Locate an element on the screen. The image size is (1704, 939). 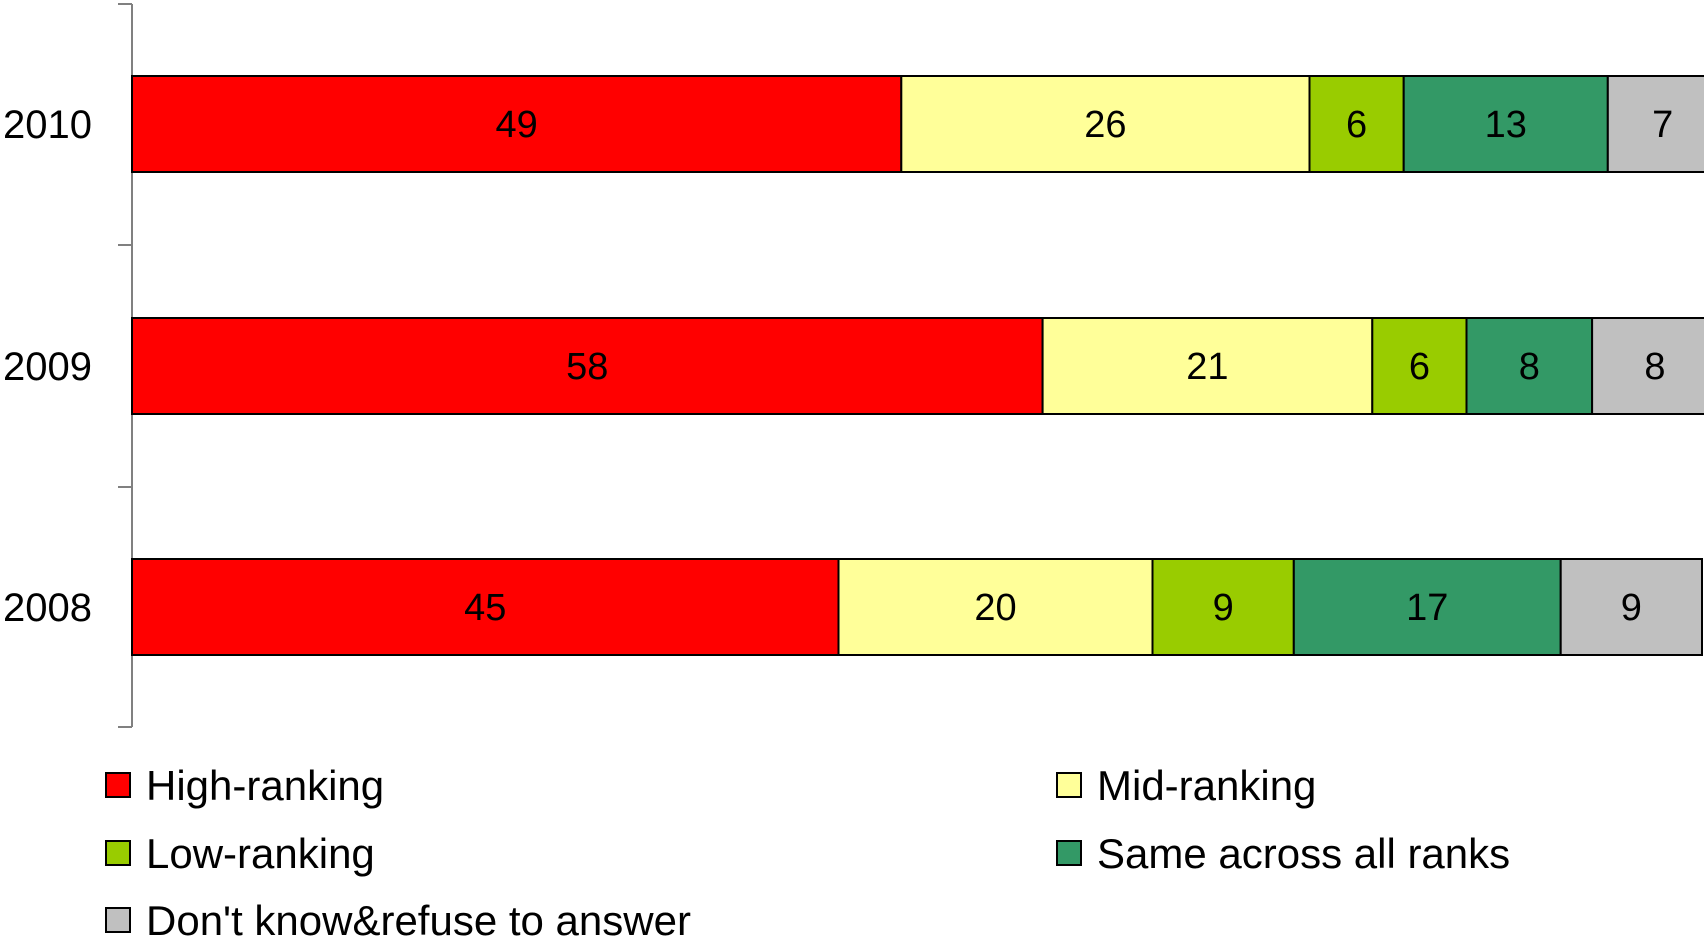
bar-2009-same-across-all-ranks is located at coordinates (1529, 366).